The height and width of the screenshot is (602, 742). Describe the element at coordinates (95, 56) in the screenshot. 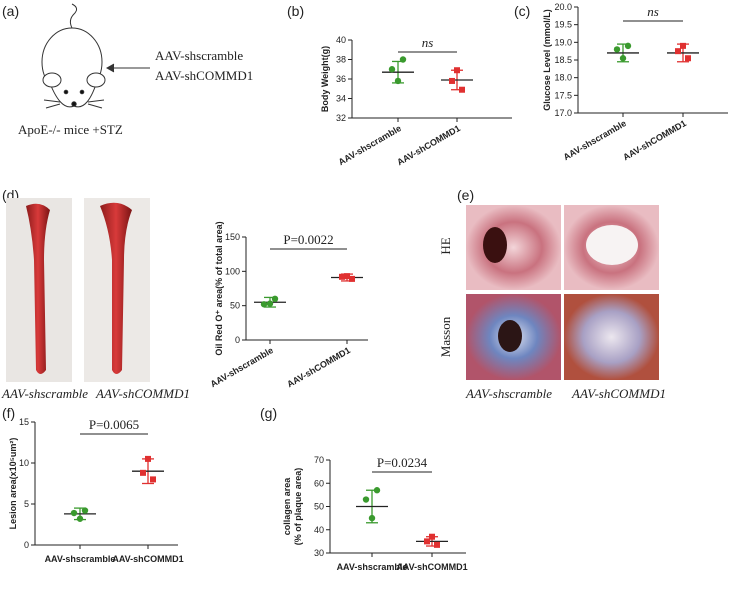

I see `mouse-drawing` at that location.